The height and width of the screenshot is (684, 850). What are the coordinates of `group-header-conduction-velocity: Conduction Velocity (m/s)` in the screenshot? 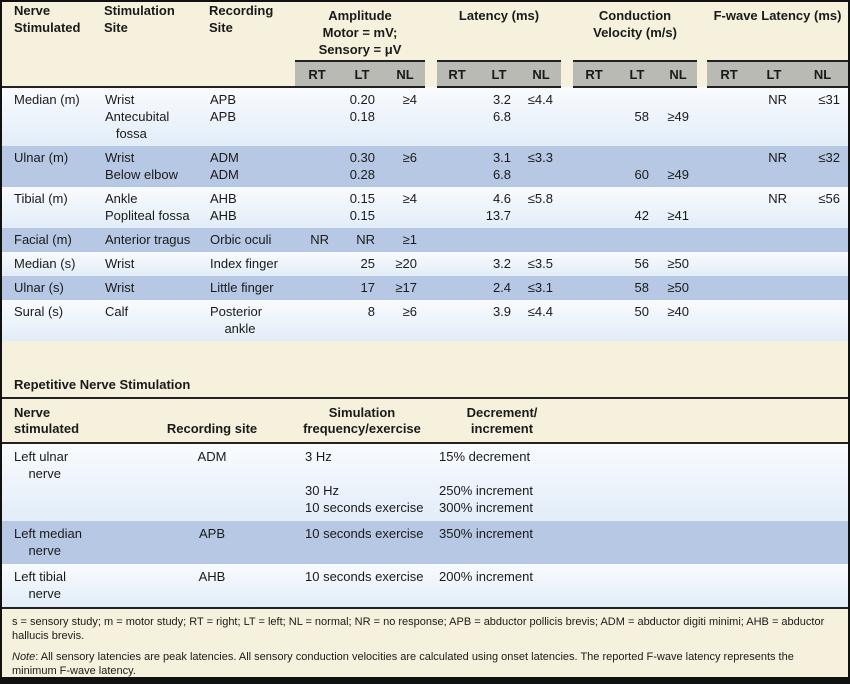 It's located at (635, 32).